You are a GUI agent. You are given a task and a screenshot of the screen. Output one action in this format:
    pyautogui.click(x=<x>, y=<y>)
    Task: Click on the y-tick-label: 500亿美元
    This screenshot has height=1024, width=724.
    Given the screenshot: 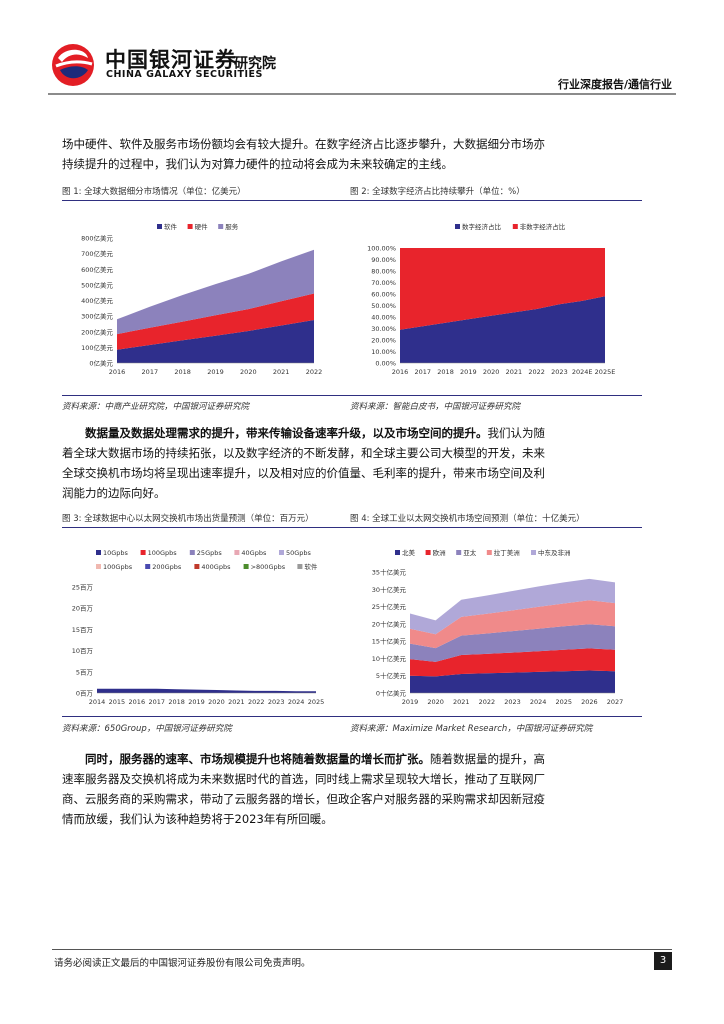 What is the action you would take?
    pyautogui.click(x=97, y=284)
    